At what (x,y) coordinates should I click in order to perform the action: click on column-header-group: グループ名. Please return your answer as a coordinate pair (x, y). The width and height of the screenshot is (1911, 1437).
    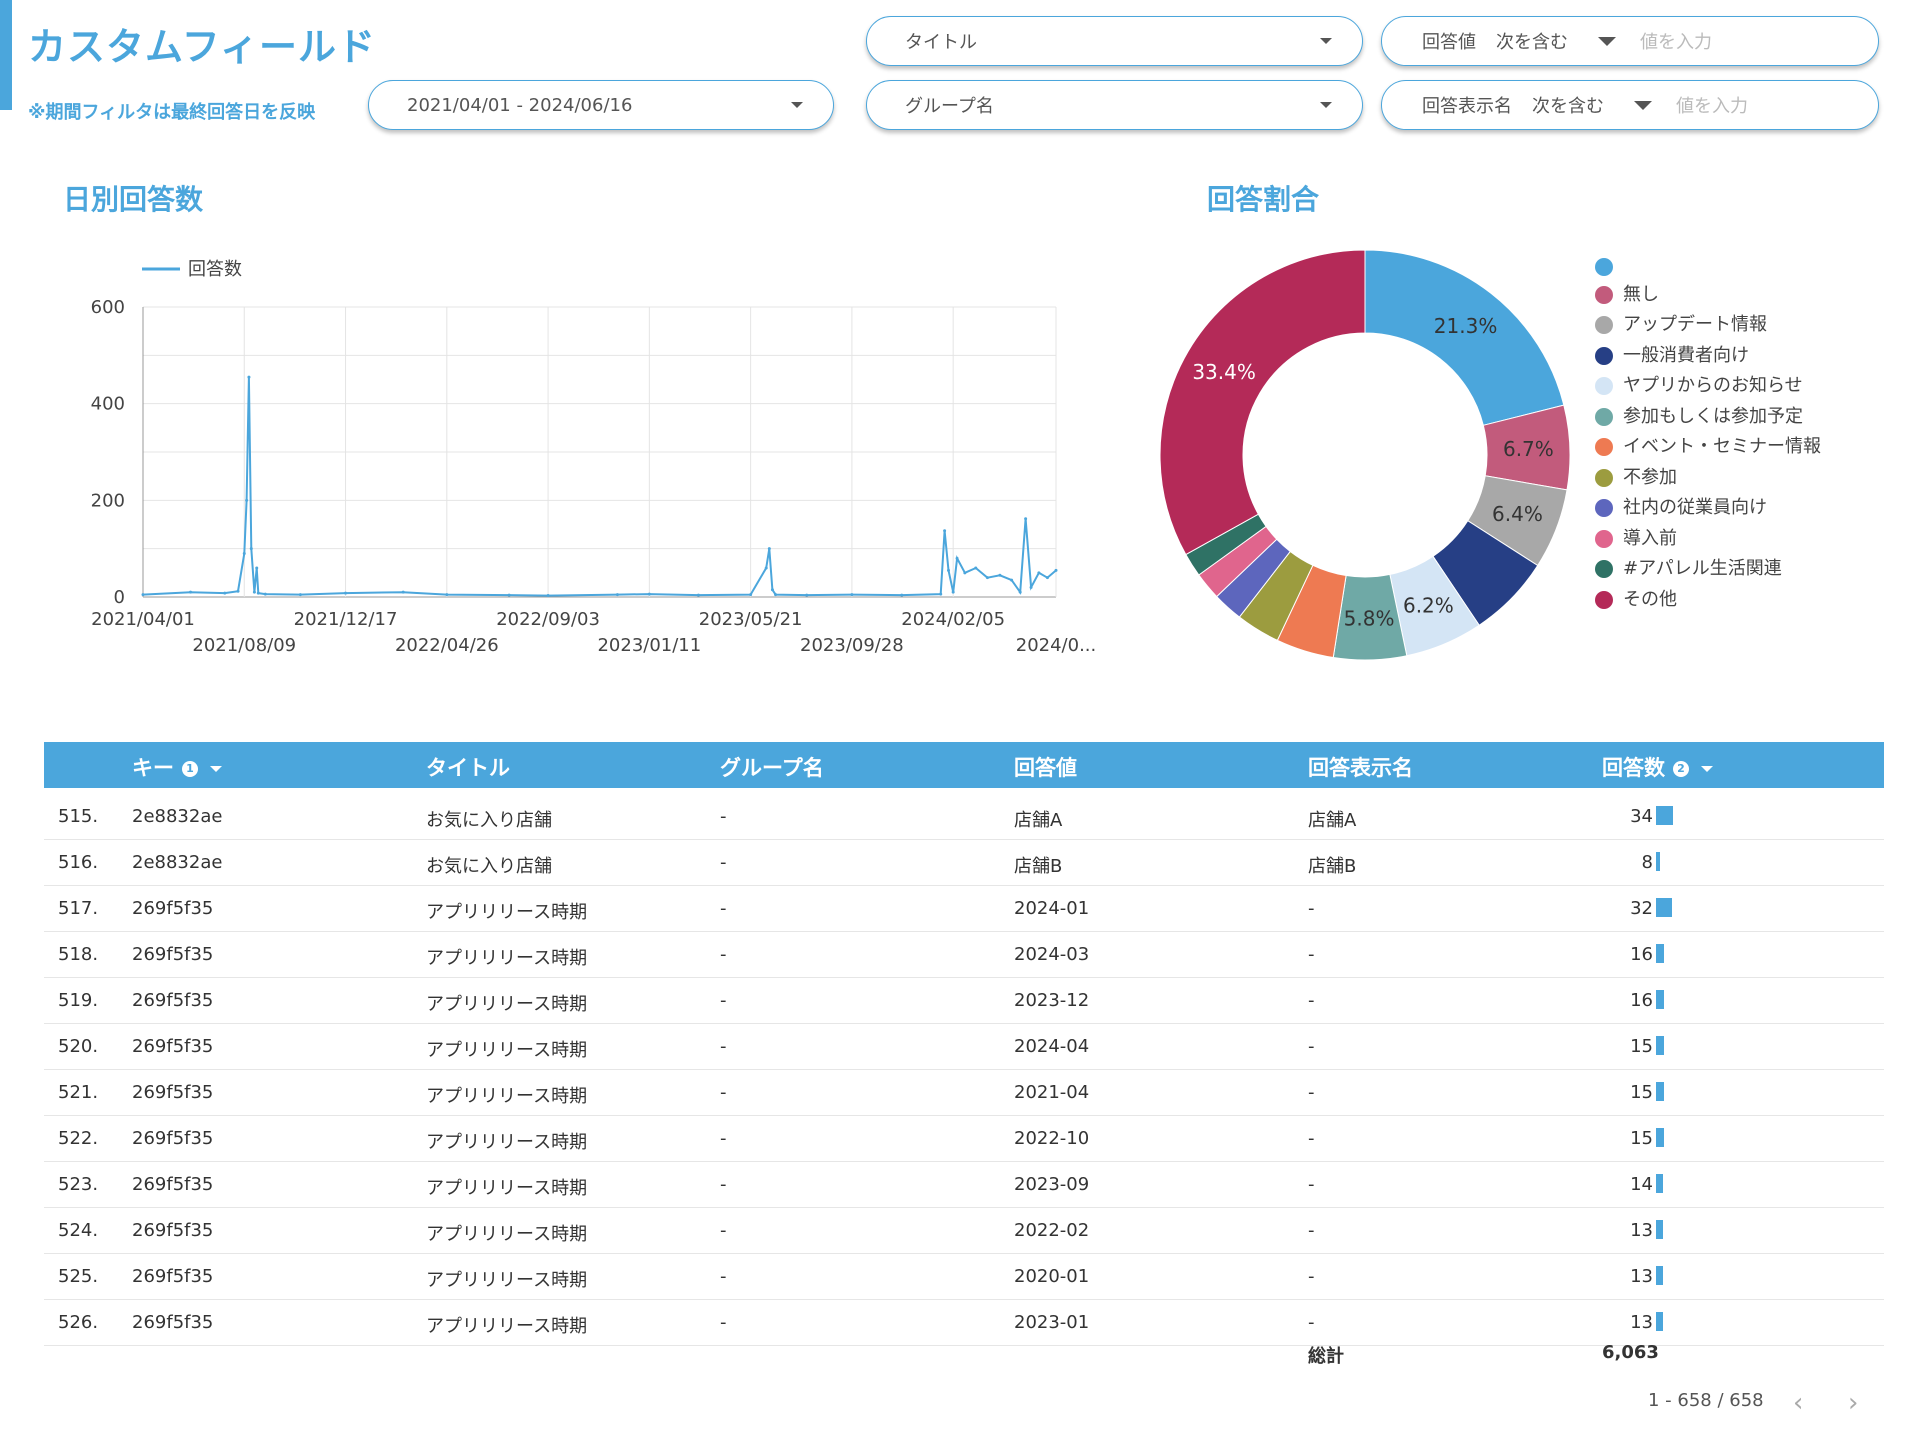
    Looking at the image, I should click on (772, 768).